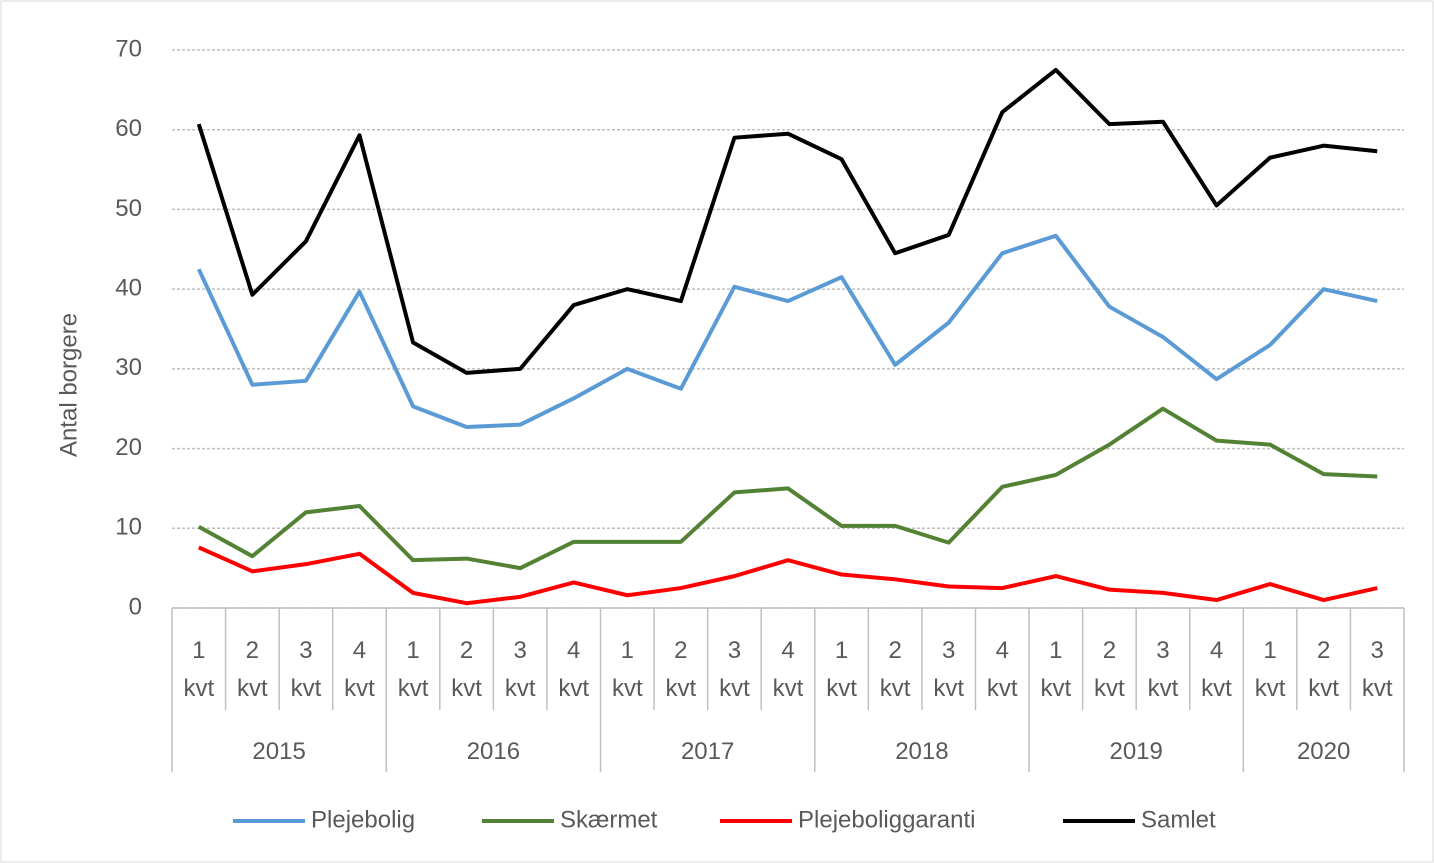 The height and width of the screenshot is (863, 1434). Describe the element at coordinates (68, 385) in the screenshot. I see `y-axis-label: Antal borgere` at that location.